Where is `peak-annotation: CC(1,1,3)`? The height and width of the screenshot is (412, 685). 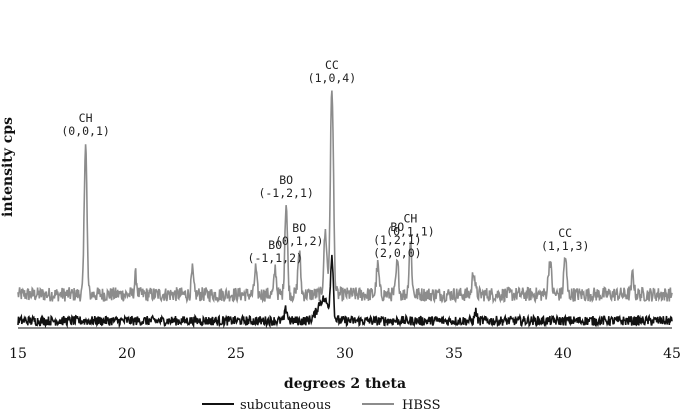 peak-annotation: CC(1,1,3) is located at coordinates (565, 239).